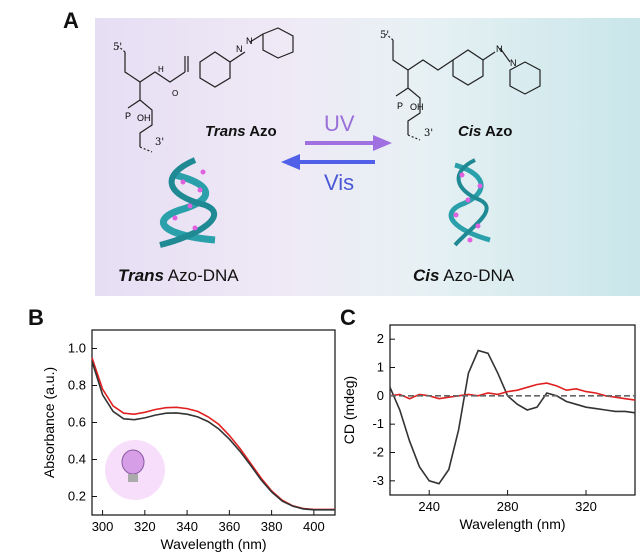 Image resolution: width=640 pixels, height=560 pixels. What do you see at coordinates (378, 423) in the screenshot?
I see `y-tick-label: -1` at bounding box center [378, 423].